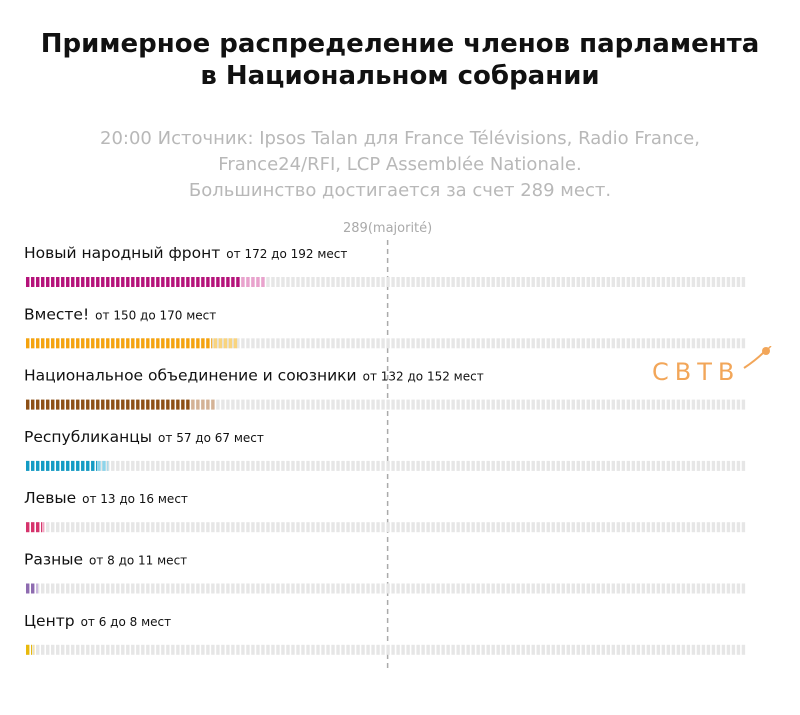 This screenshot has height=715, width=800. Describe the element at coordinates (386, 649) in the screenshot. I see `party-seat-bar` at that location.